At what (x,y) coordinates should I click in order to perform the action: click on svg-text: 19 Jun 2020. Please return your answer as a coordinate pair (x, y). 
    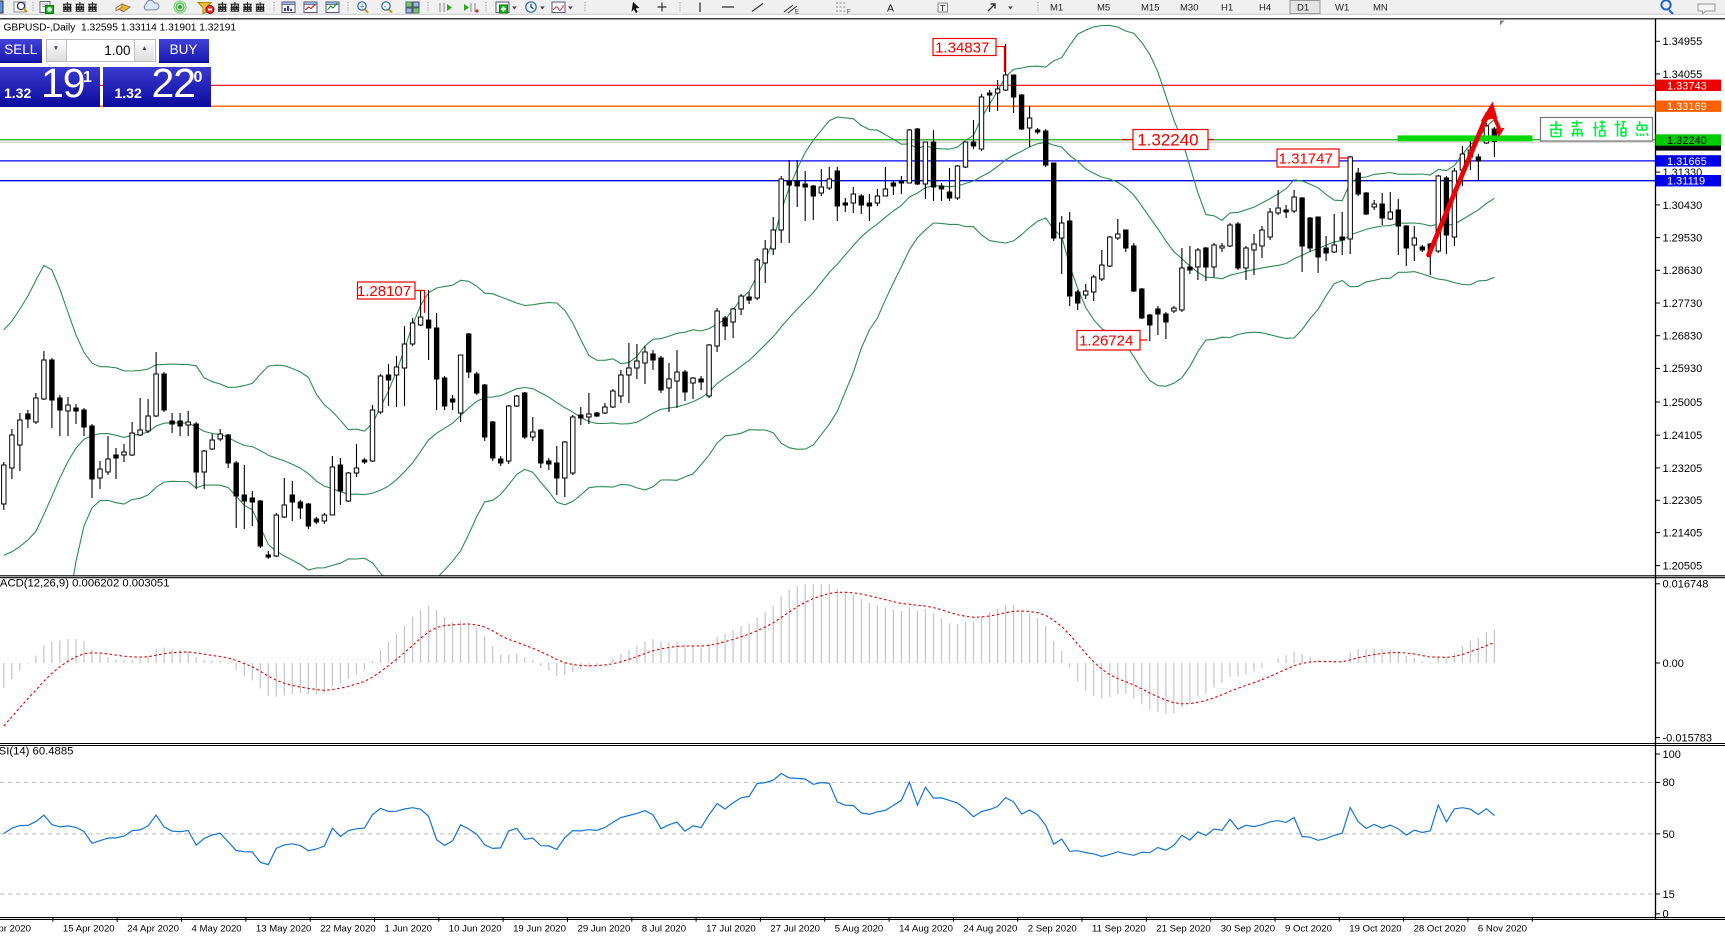
    Looking at the image, I should click on (539, 929).